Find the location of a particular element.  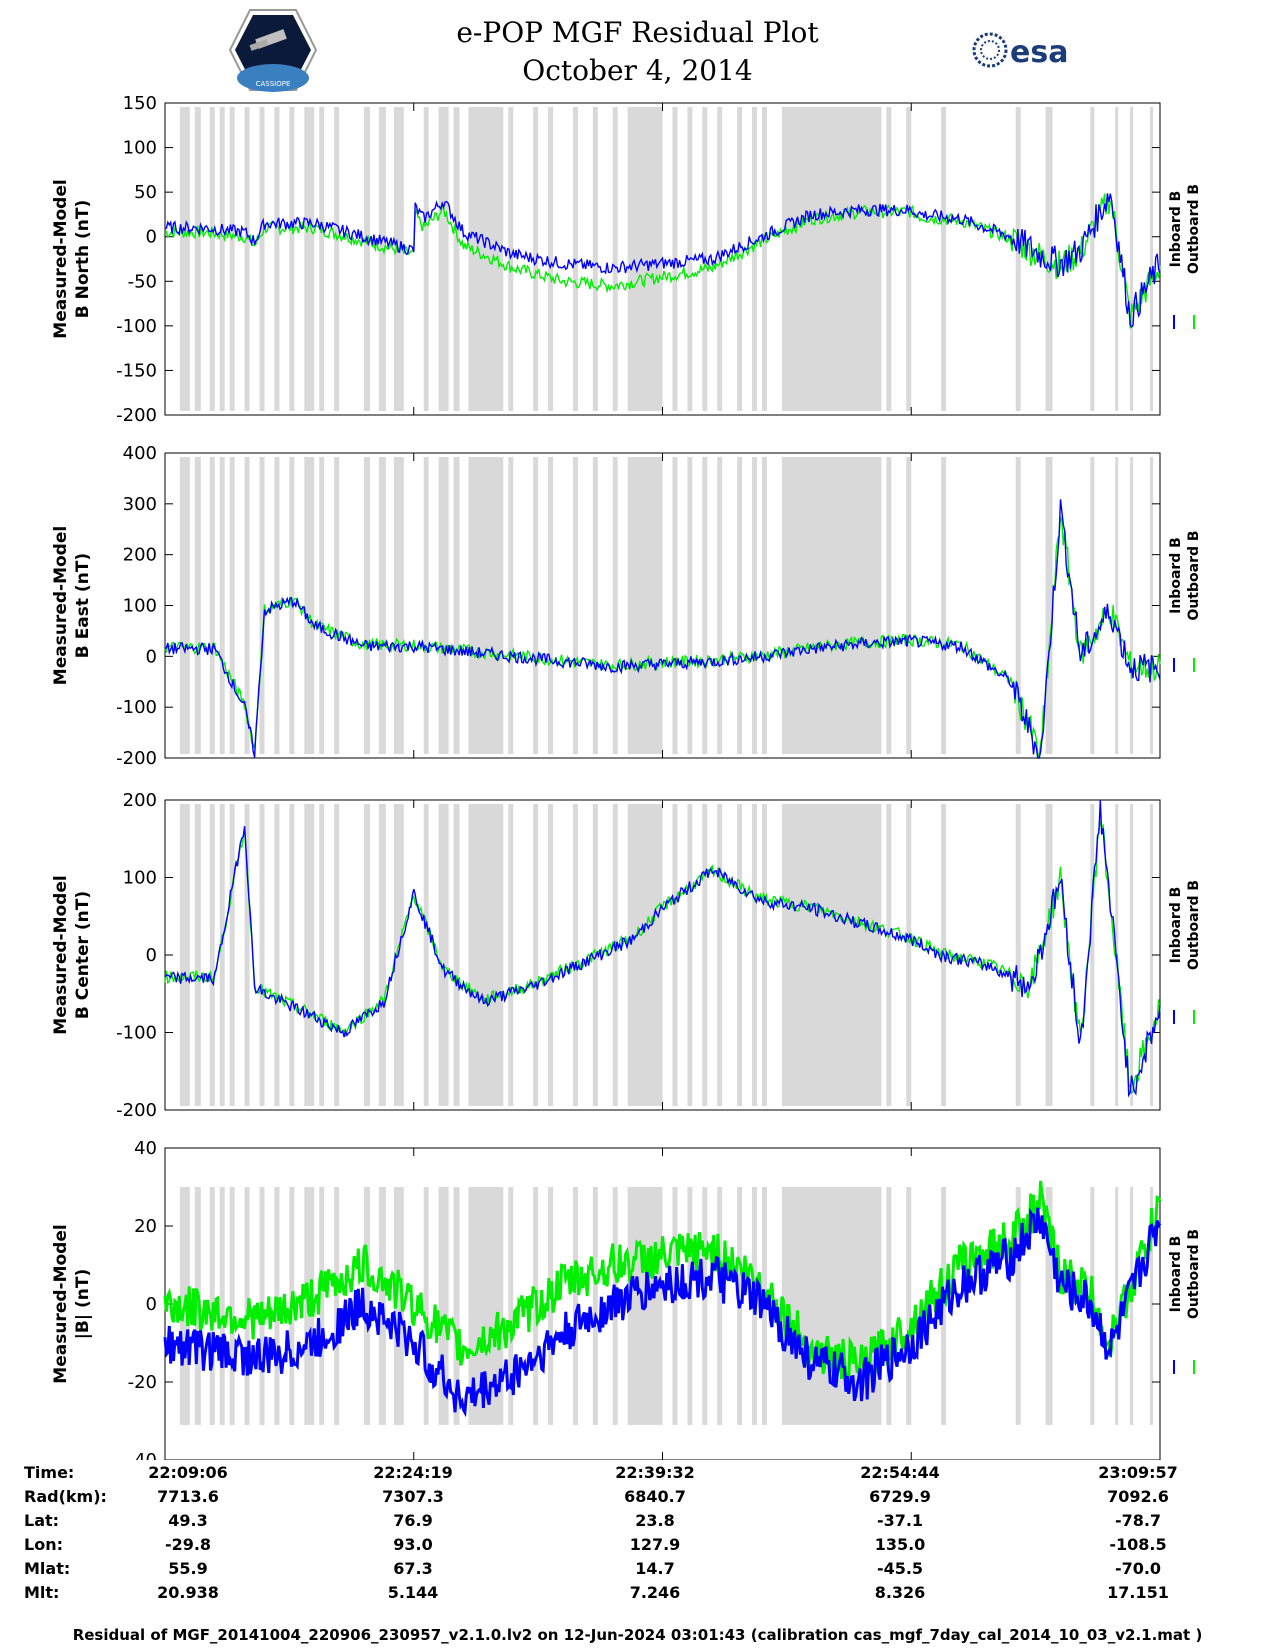

lon-3: 135.0 is located at coordinates (900, 1544).